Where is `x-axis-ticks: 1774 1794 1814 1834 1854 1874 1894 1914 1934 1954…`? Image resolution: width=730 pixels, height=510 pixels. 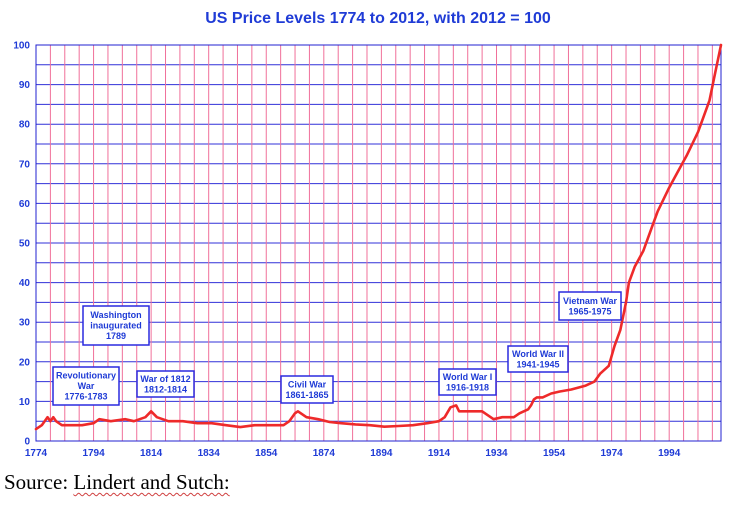
x-axis-ticks: 1774 1794 1814 1834 1854 1874 1894 1914 1934 1954… is located at coordinates (353, 453).